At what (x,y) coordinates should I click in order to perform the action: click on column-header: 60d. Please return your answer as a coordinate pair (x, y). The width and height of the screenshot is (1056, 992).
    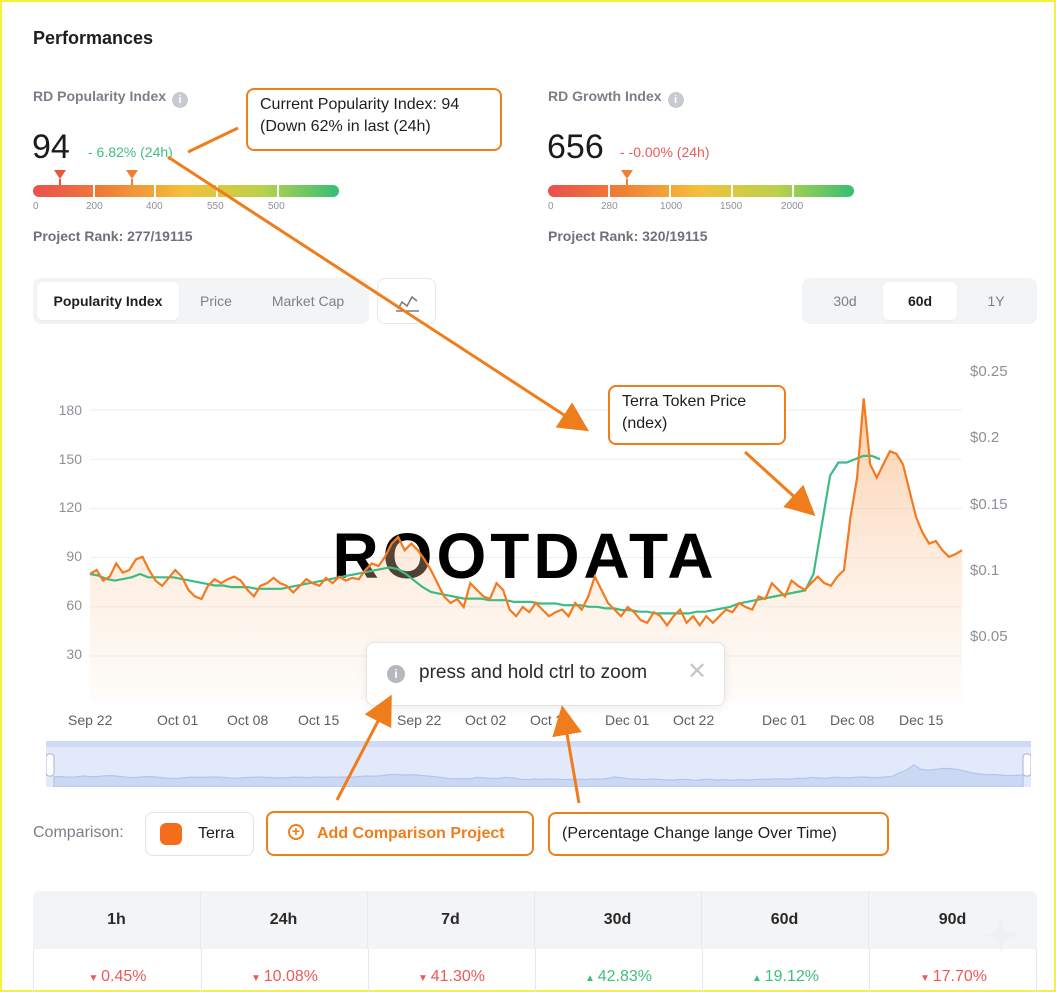
    Looking at the image, I should click on (784, 919).